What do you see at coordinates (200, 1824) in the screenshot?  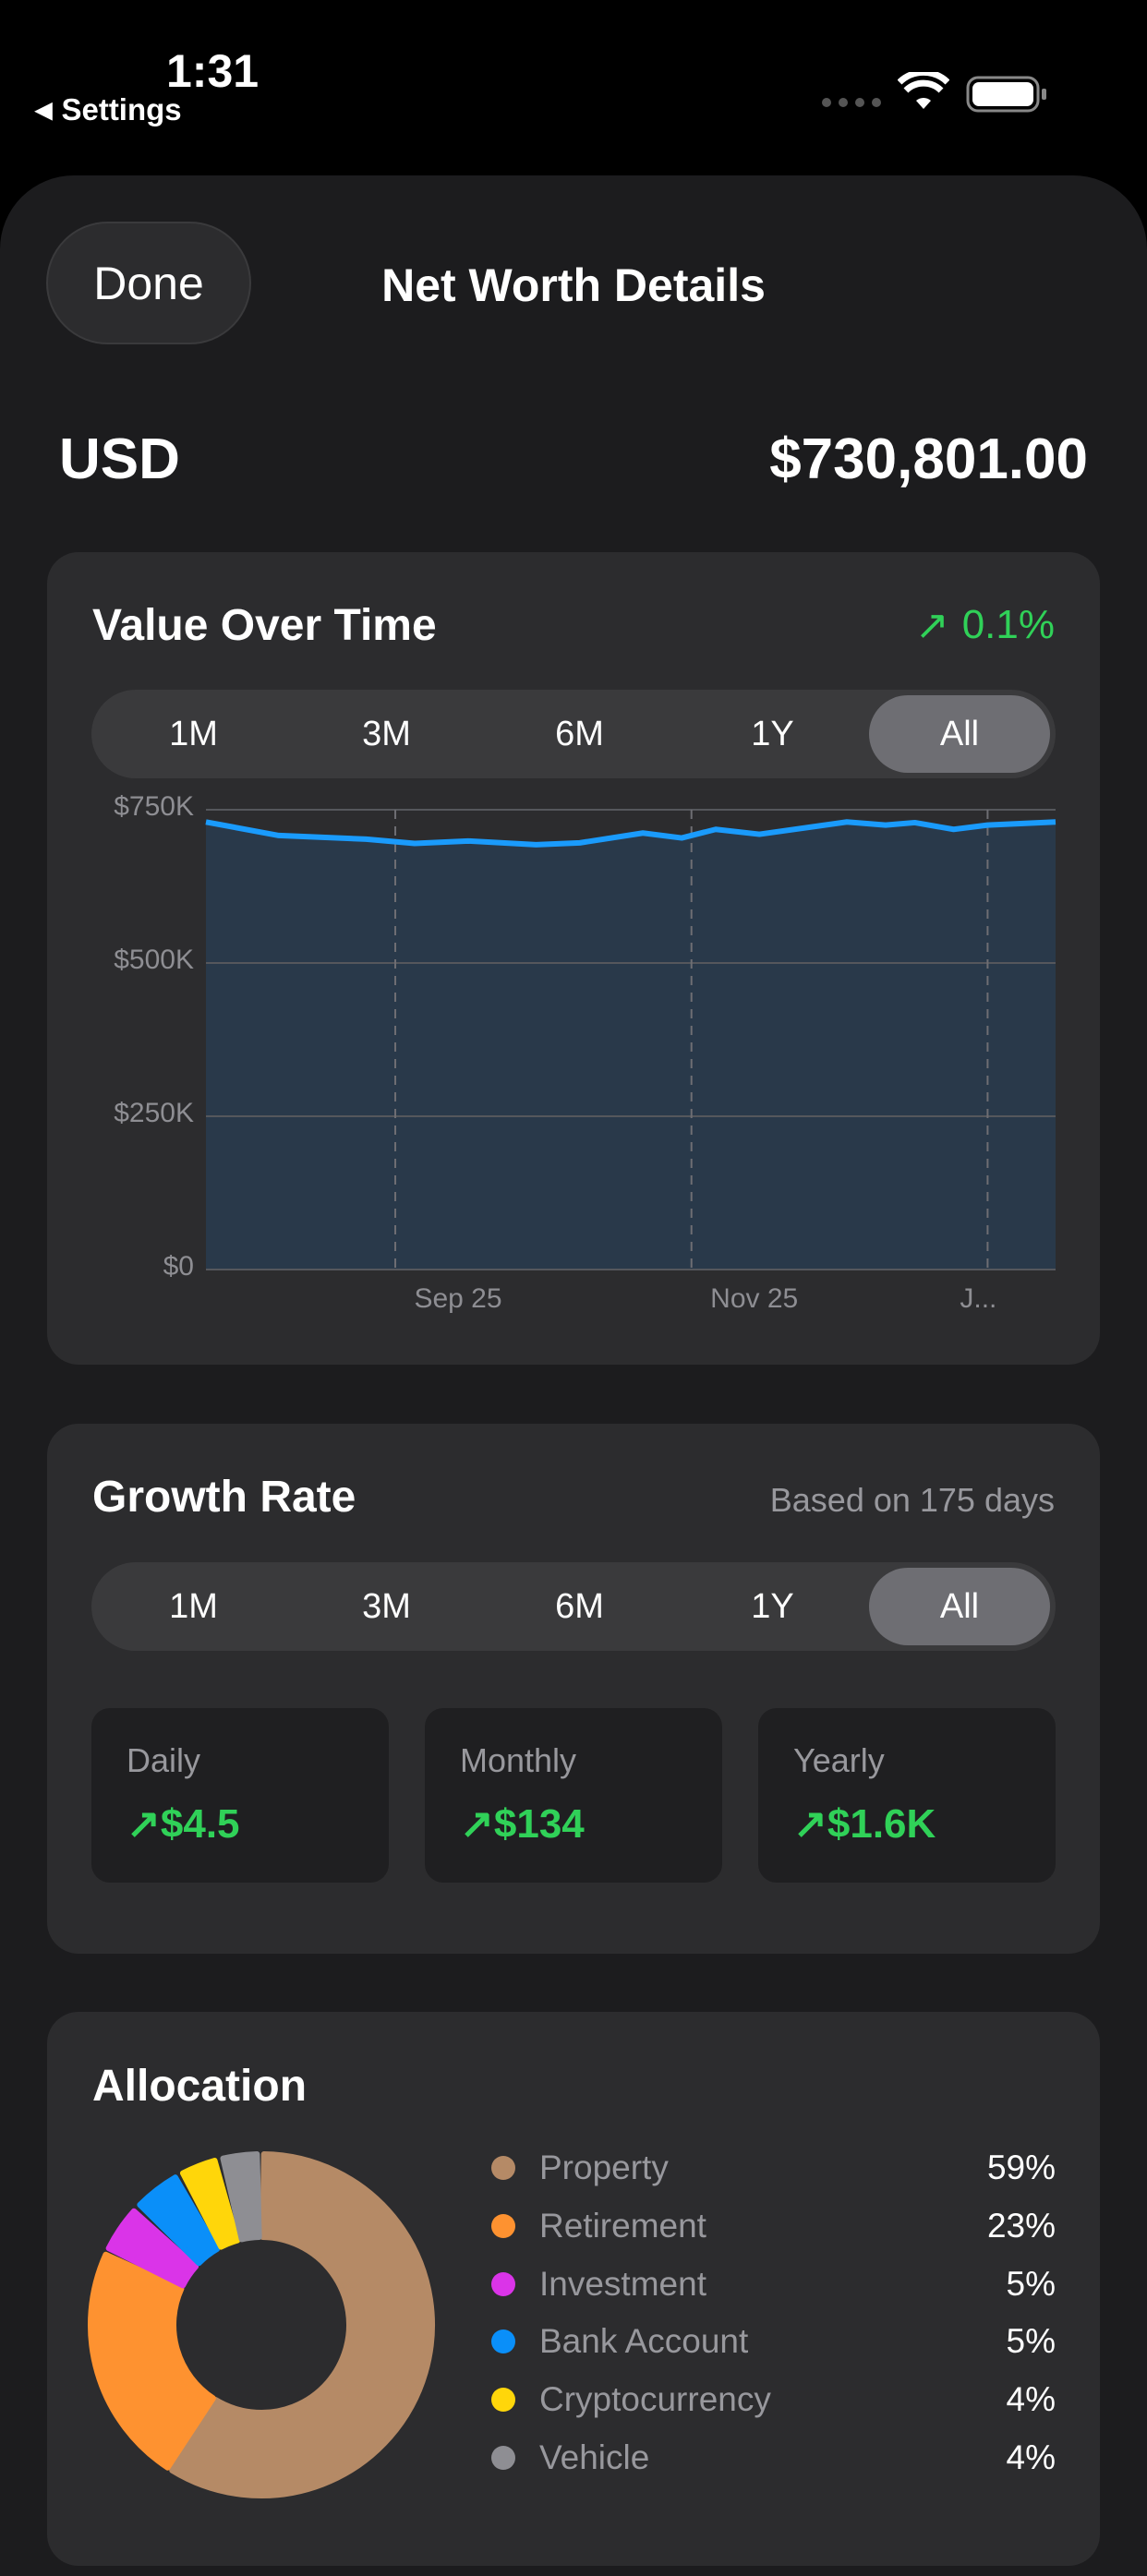 I see `stat-value: $4.5` at bounding box center [200, 1824].